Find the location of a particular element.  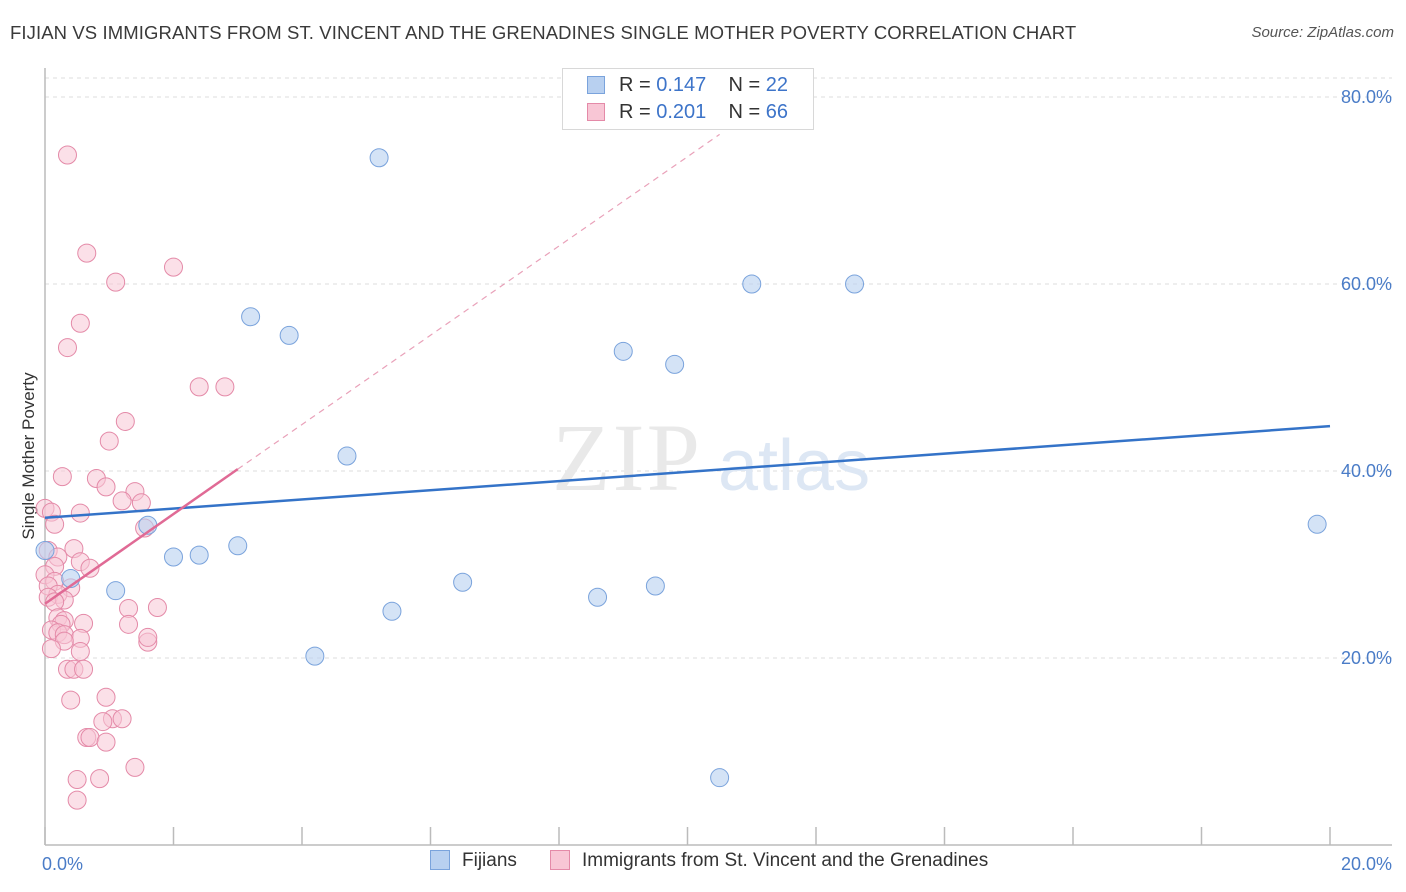

y-tick-label: 60.0% is located at coordinates (1366, 284).